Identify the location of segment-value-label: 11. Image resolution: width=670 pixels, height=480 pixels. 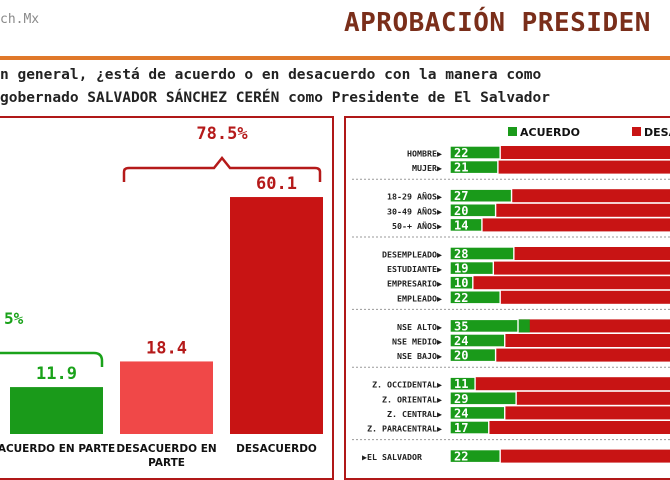
(461, 384).